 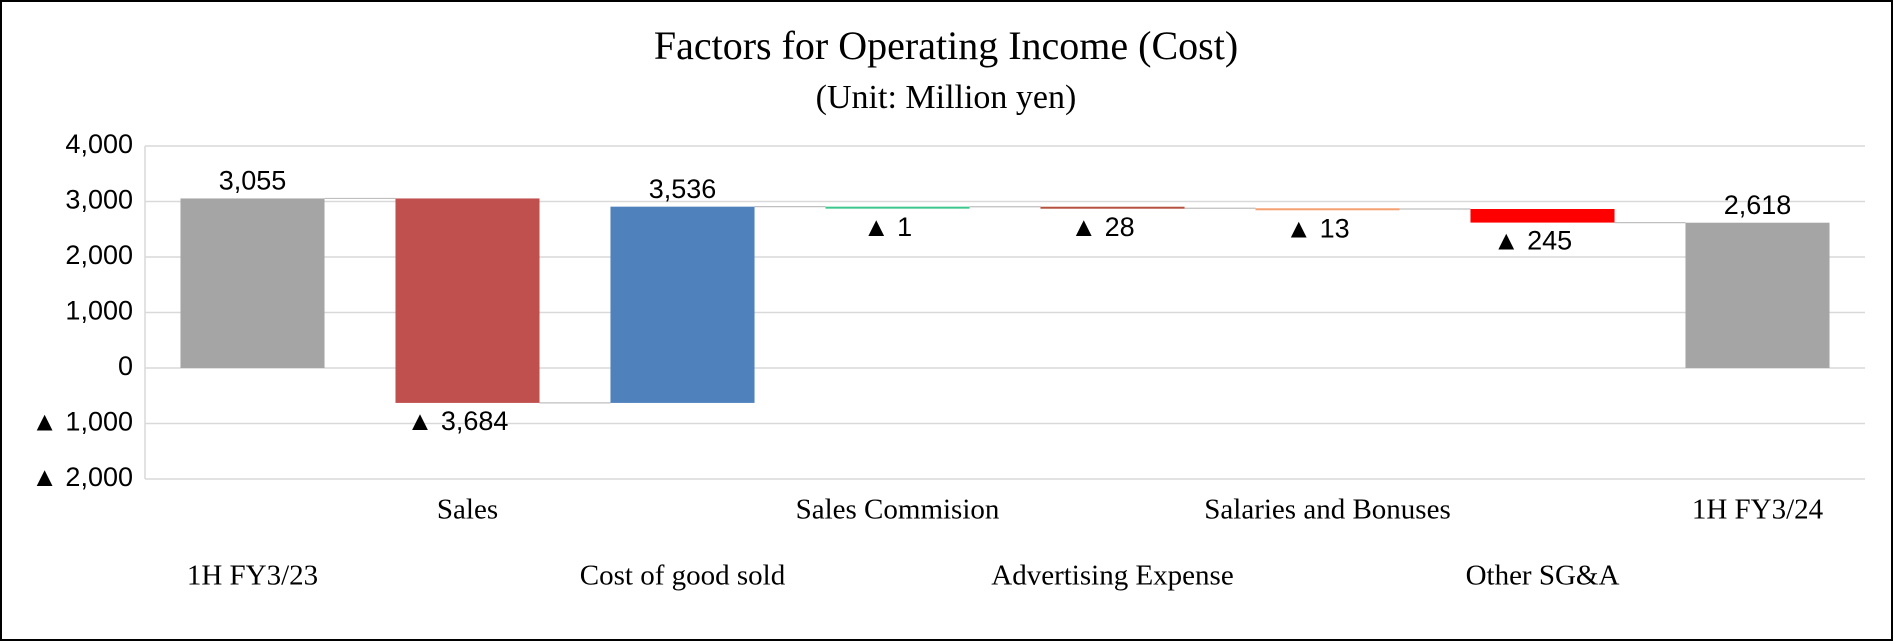 What do you see at coordinates (1532, 241) in the screenshot?
I see `value-label: ▲ 245` at bounding box center [1532, 241].